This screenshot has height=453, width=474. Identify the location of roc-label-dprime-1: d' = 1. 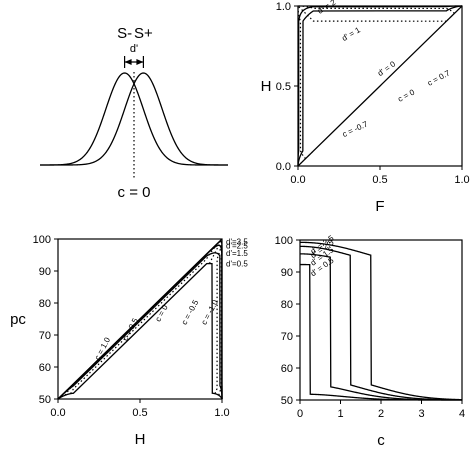
(351, 34).